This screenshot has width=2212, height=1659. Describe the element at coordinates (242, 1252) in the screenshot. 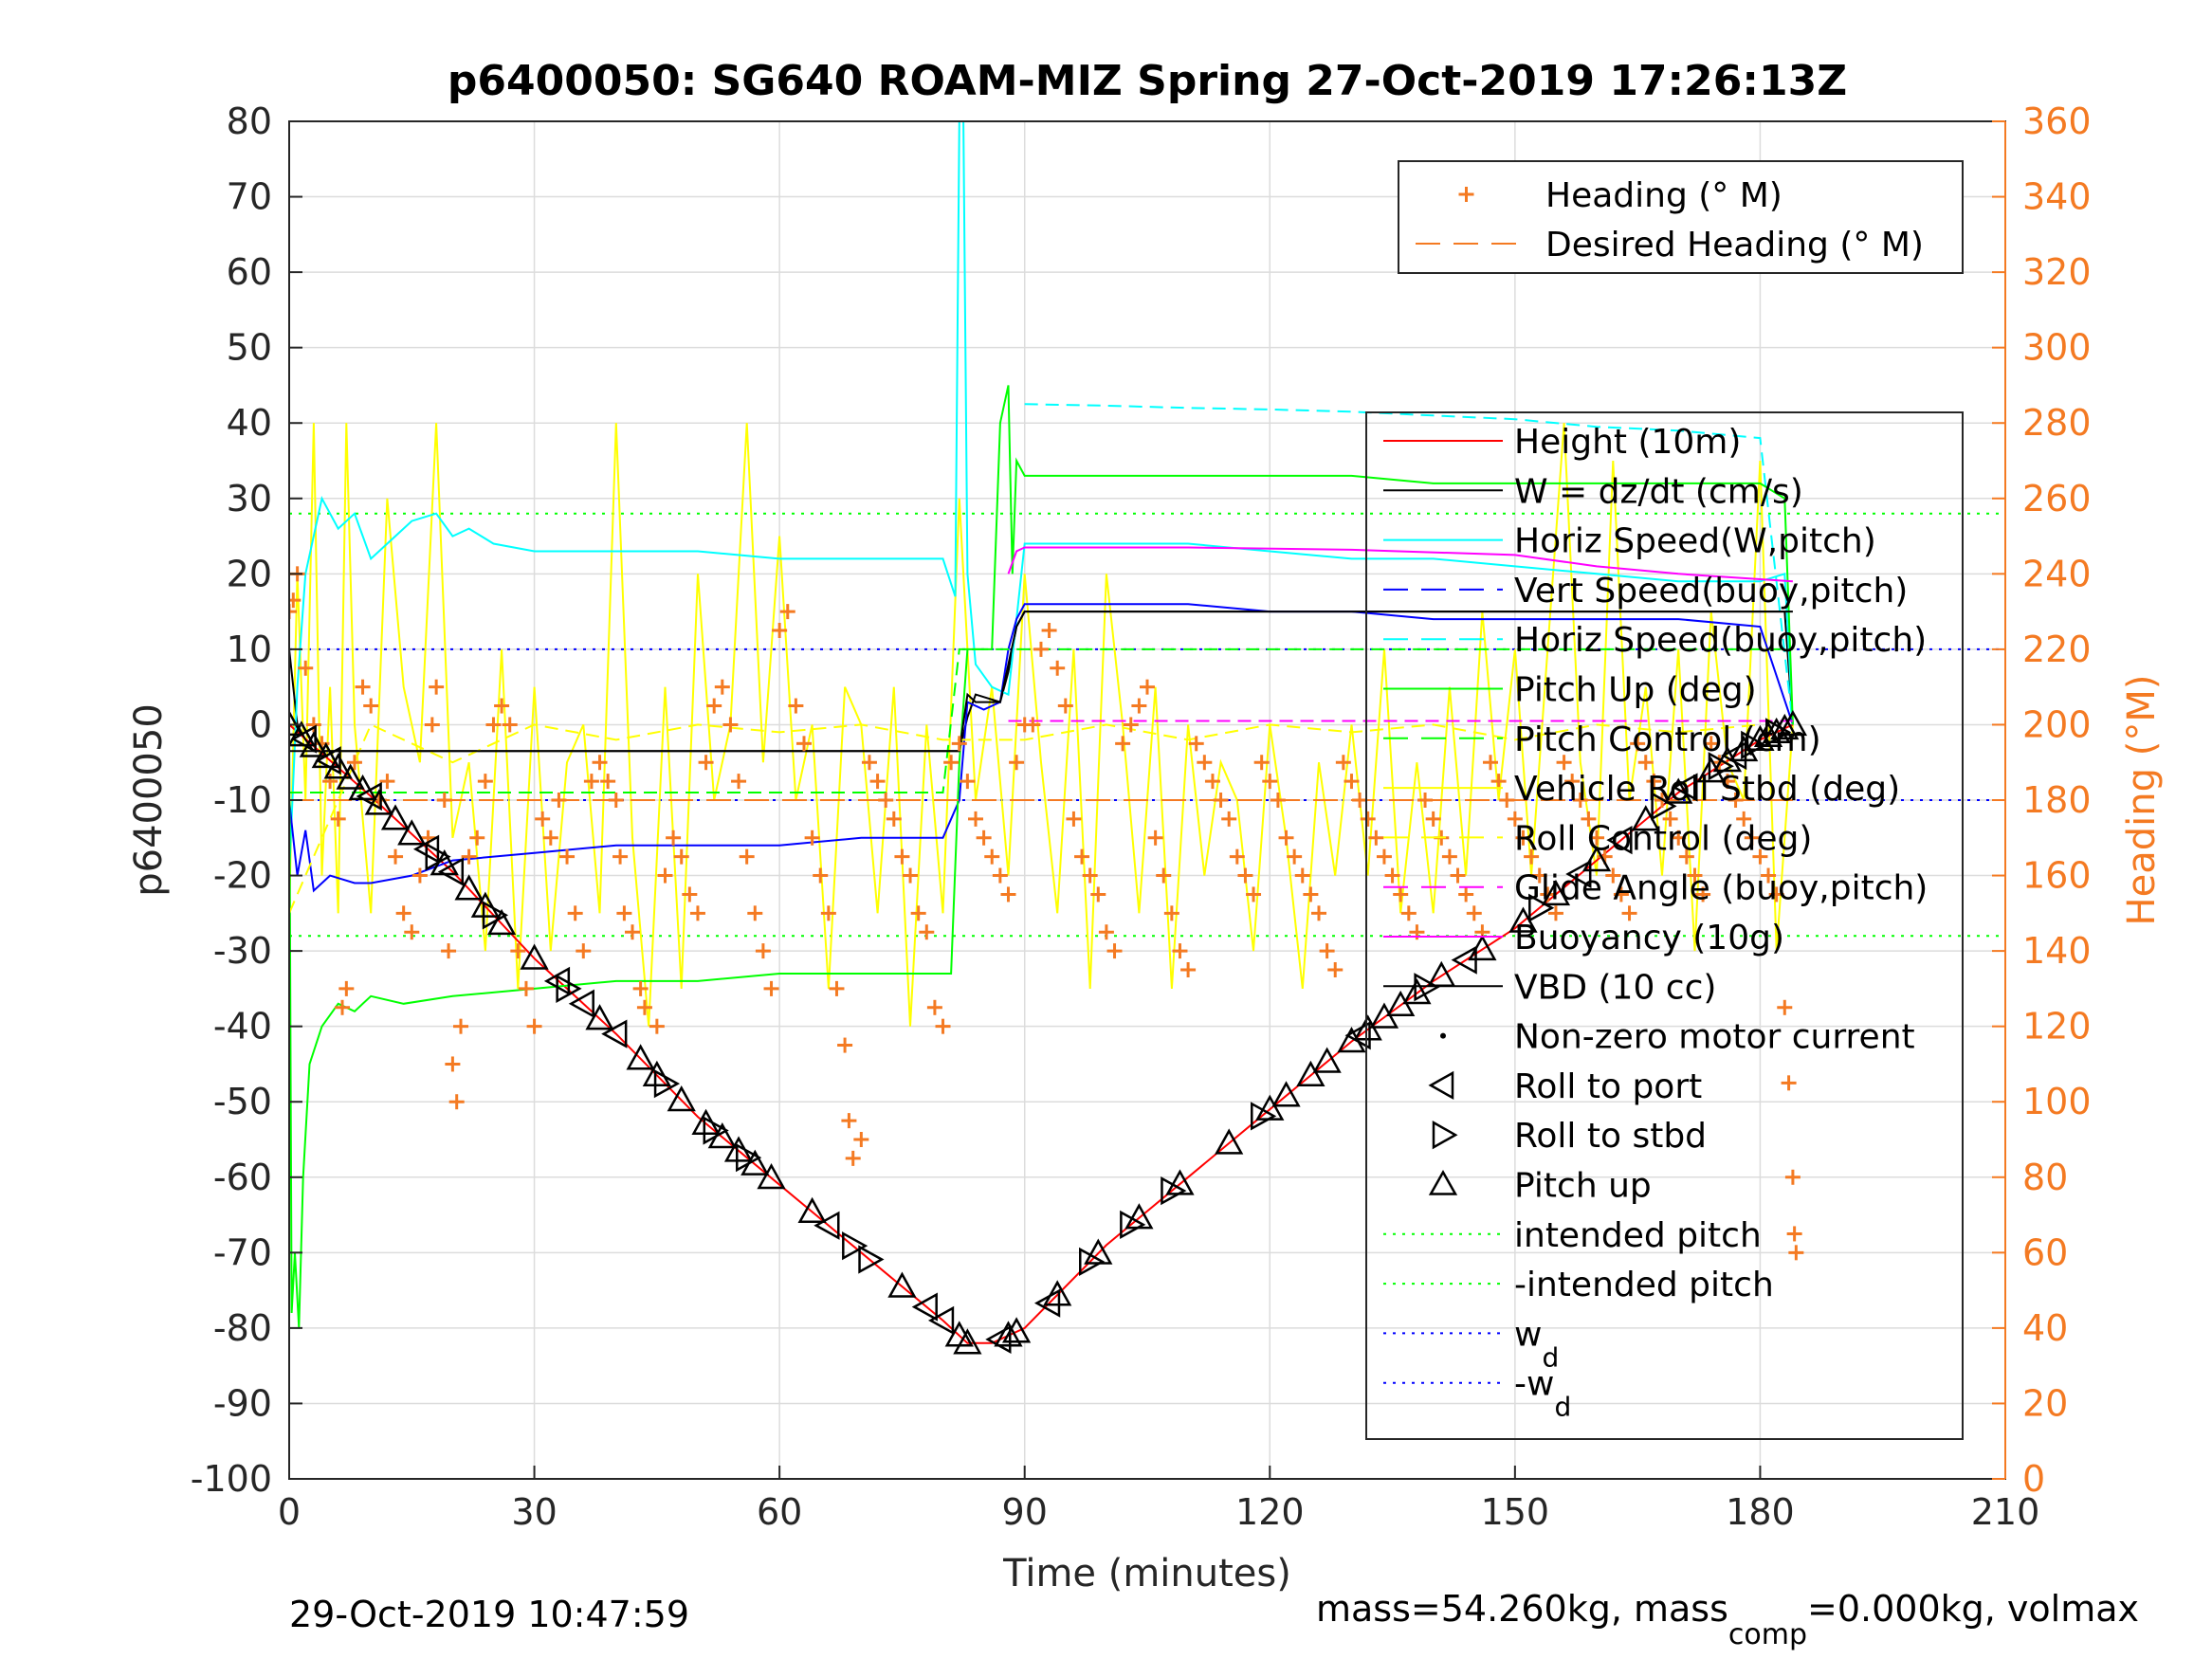

I see `y-tick-label: -70` at that location.